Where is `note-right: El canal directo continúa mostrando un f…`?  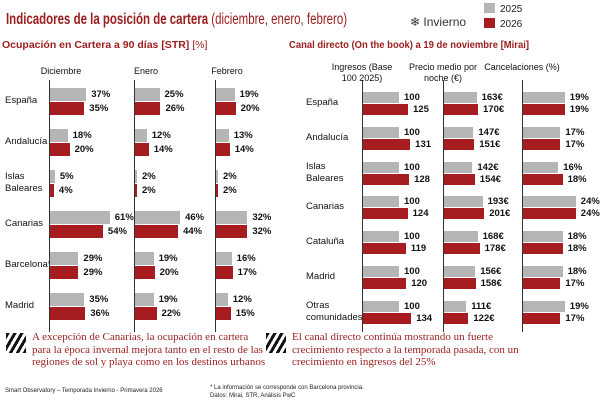 note-right: El canal directo continúa mostrando un f… is located at coordinates (405, 349).